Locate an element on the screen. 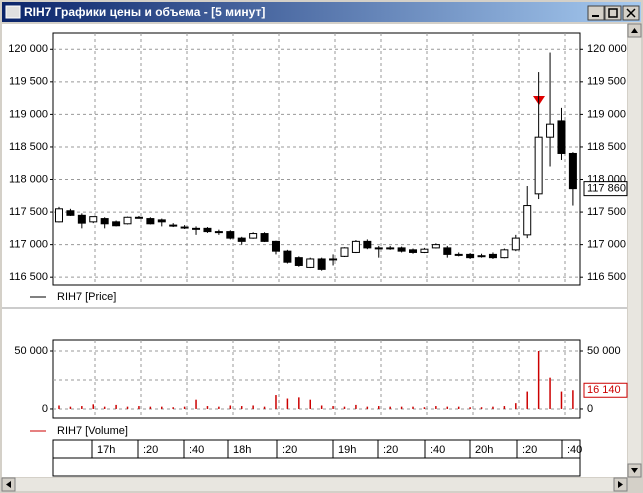 This screenshot has width=643, height=493. scroll-right-glyph is located at coordinates (620, 484).